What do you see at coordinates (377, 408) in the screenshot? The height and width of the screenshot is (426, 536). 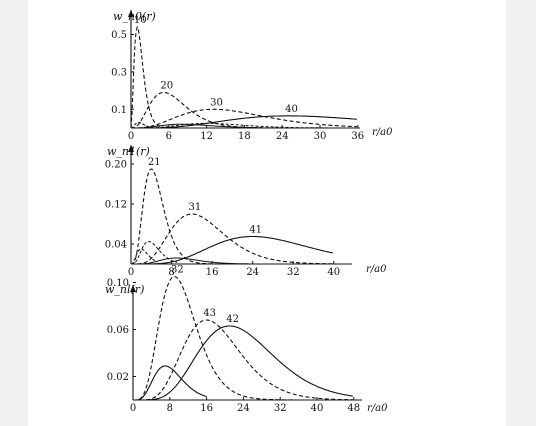 I see `chart3-x-axis-label: r/a0` at bounding box center [377, 408].